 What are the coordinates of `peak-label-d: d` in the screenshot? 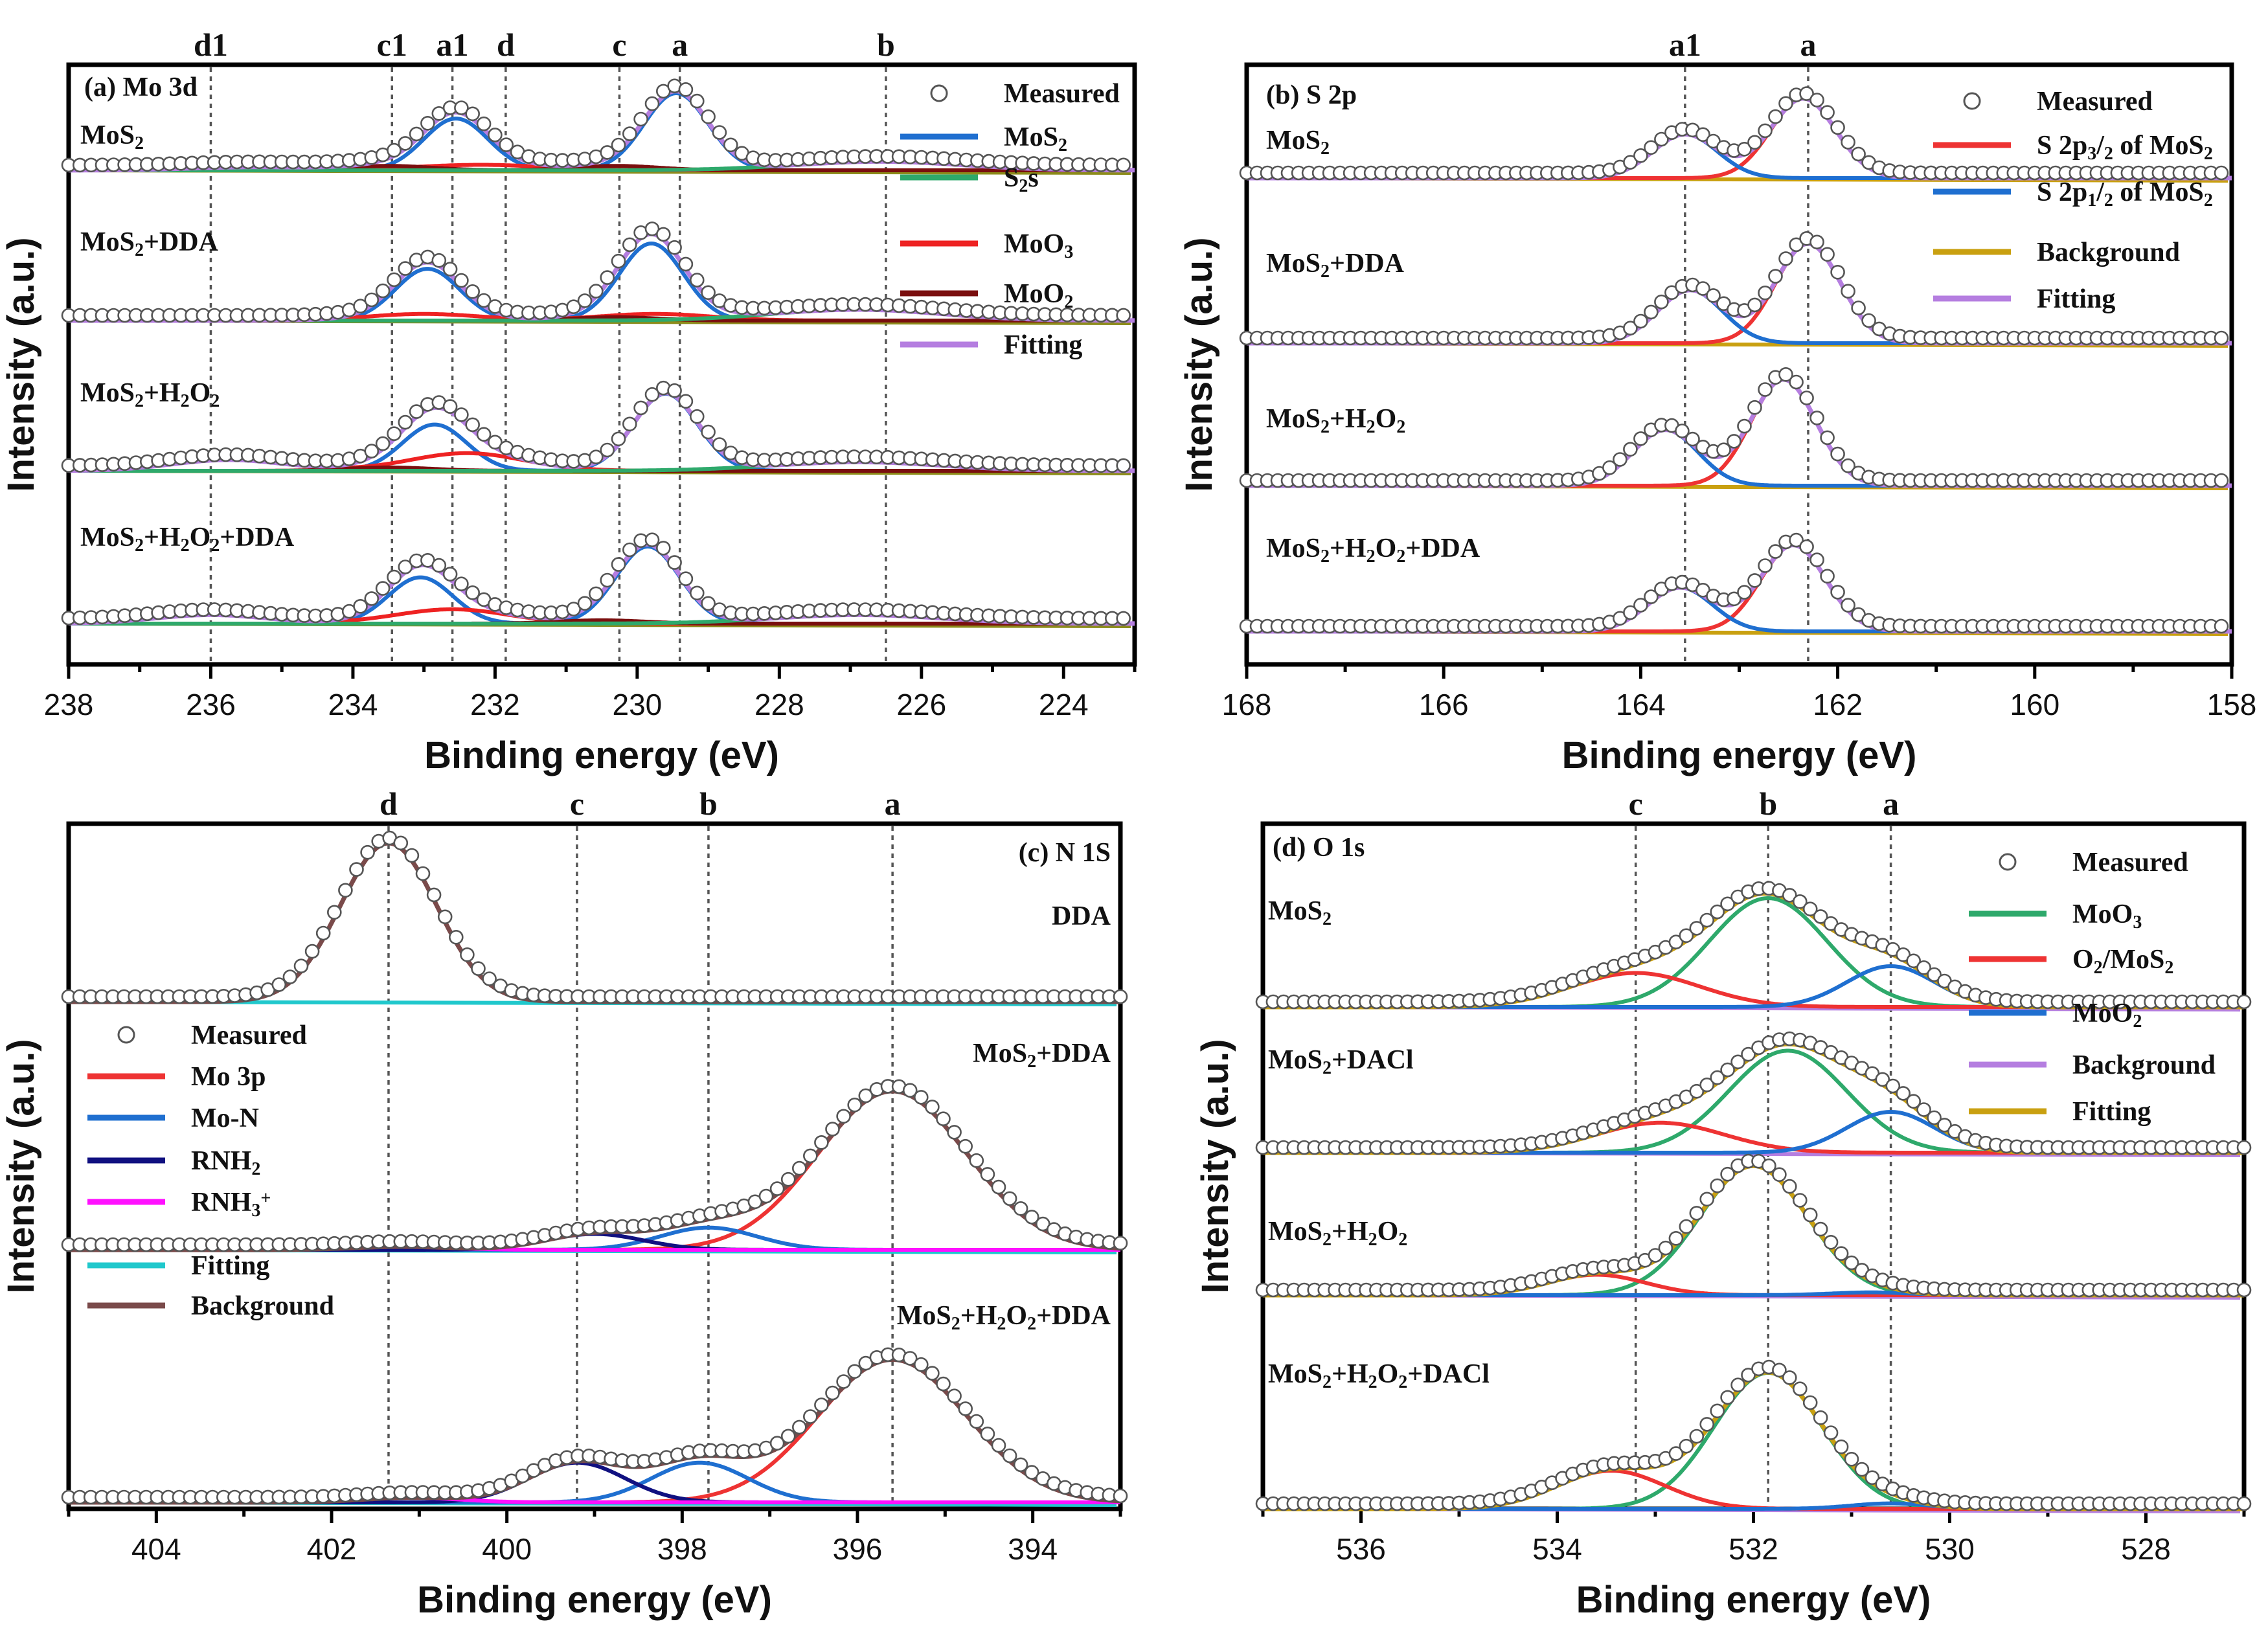 It's located at (506, 45).